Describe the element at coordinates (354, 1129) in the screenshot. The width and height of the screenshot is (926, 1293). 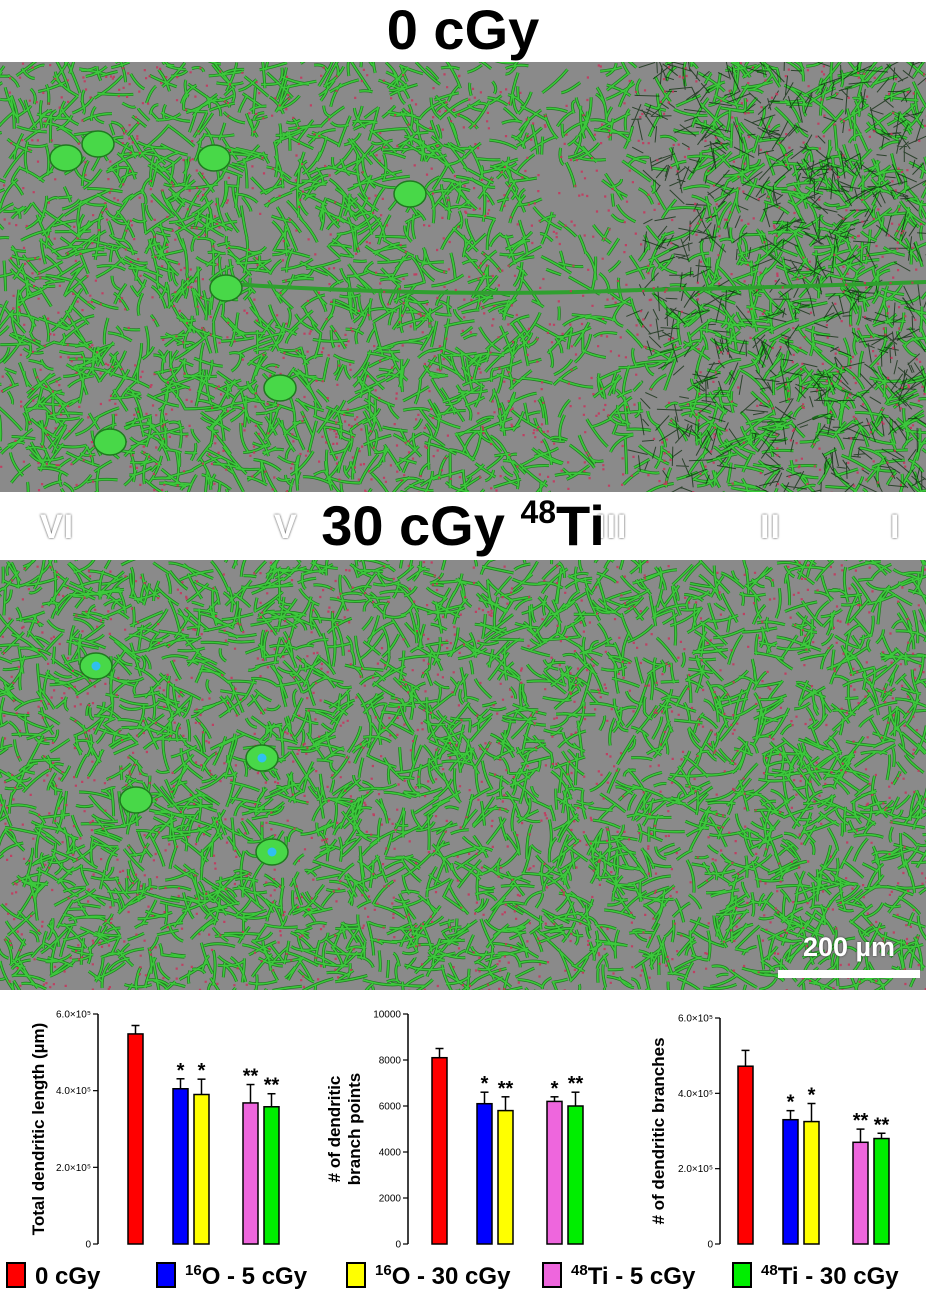
I see `y-axis-label: branch points` at that location.